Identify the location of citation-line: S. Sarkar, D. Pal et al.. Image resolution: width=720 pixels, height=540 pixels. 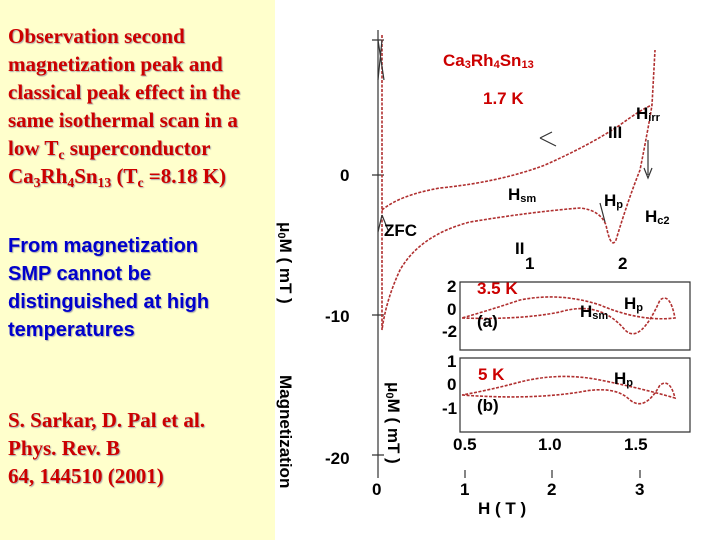
(106, 420).